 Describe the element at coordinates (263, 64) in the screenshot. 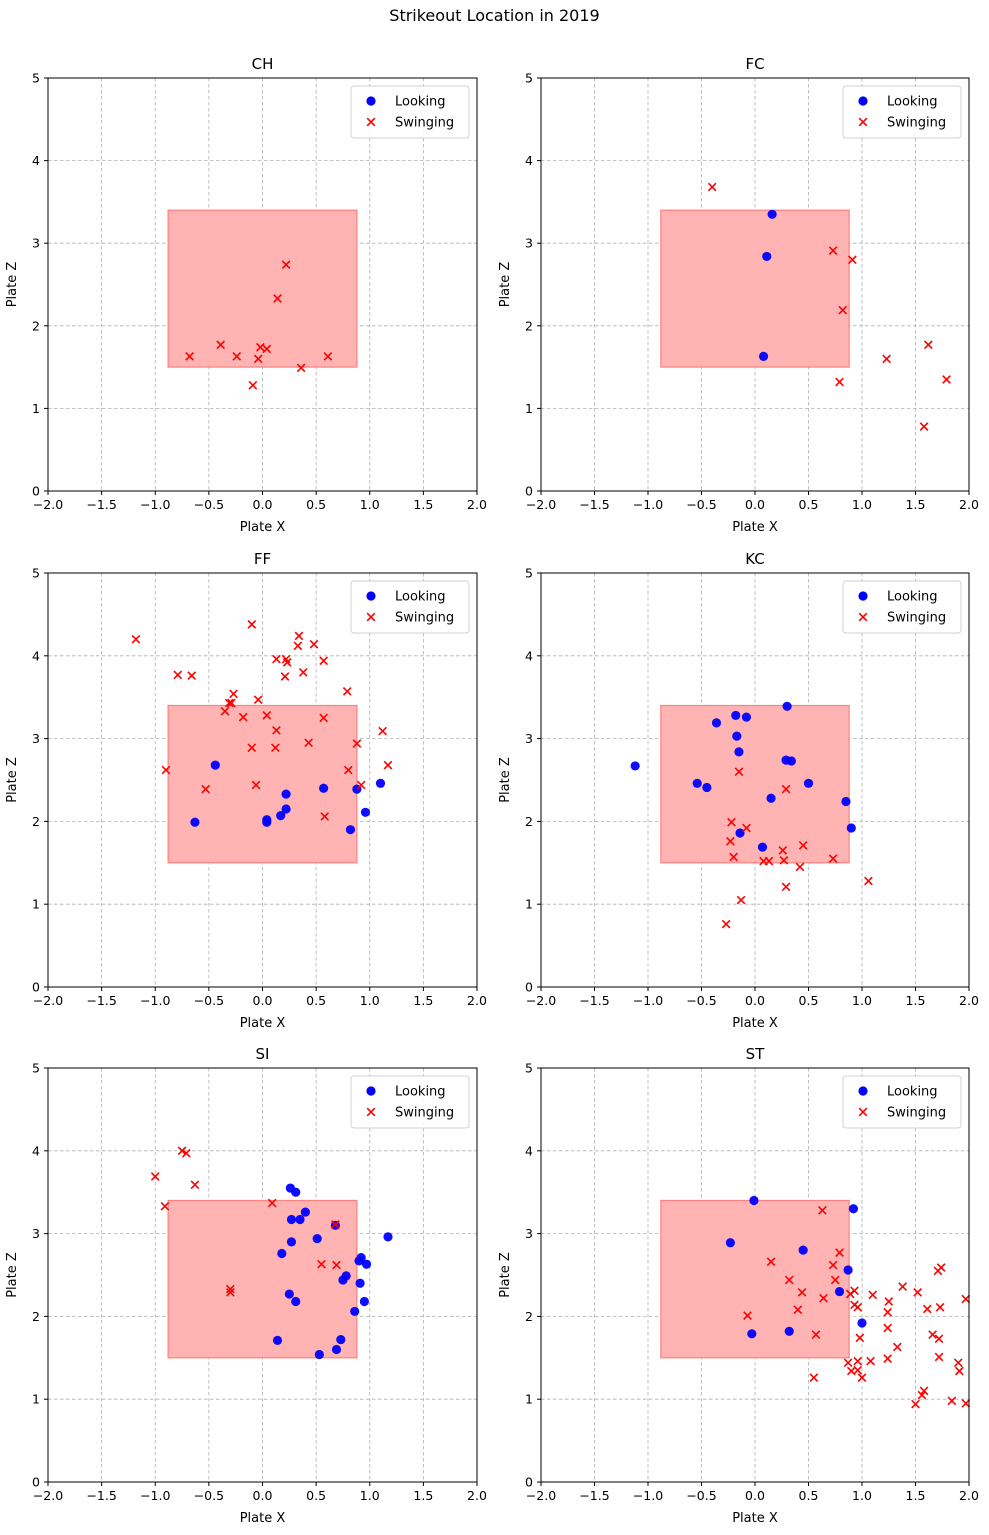

I see `subplot-title: CH` at that location.